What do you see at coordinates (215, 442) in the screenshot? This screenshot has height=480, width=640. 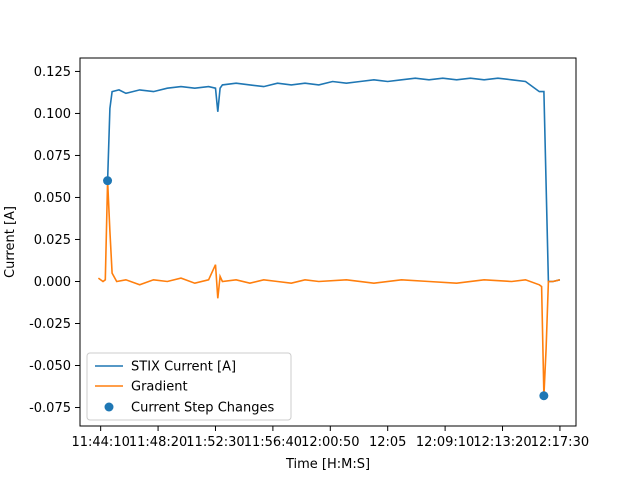 I see `x-tick-label-2: 11:52:30` at bounding box center [215, 442].